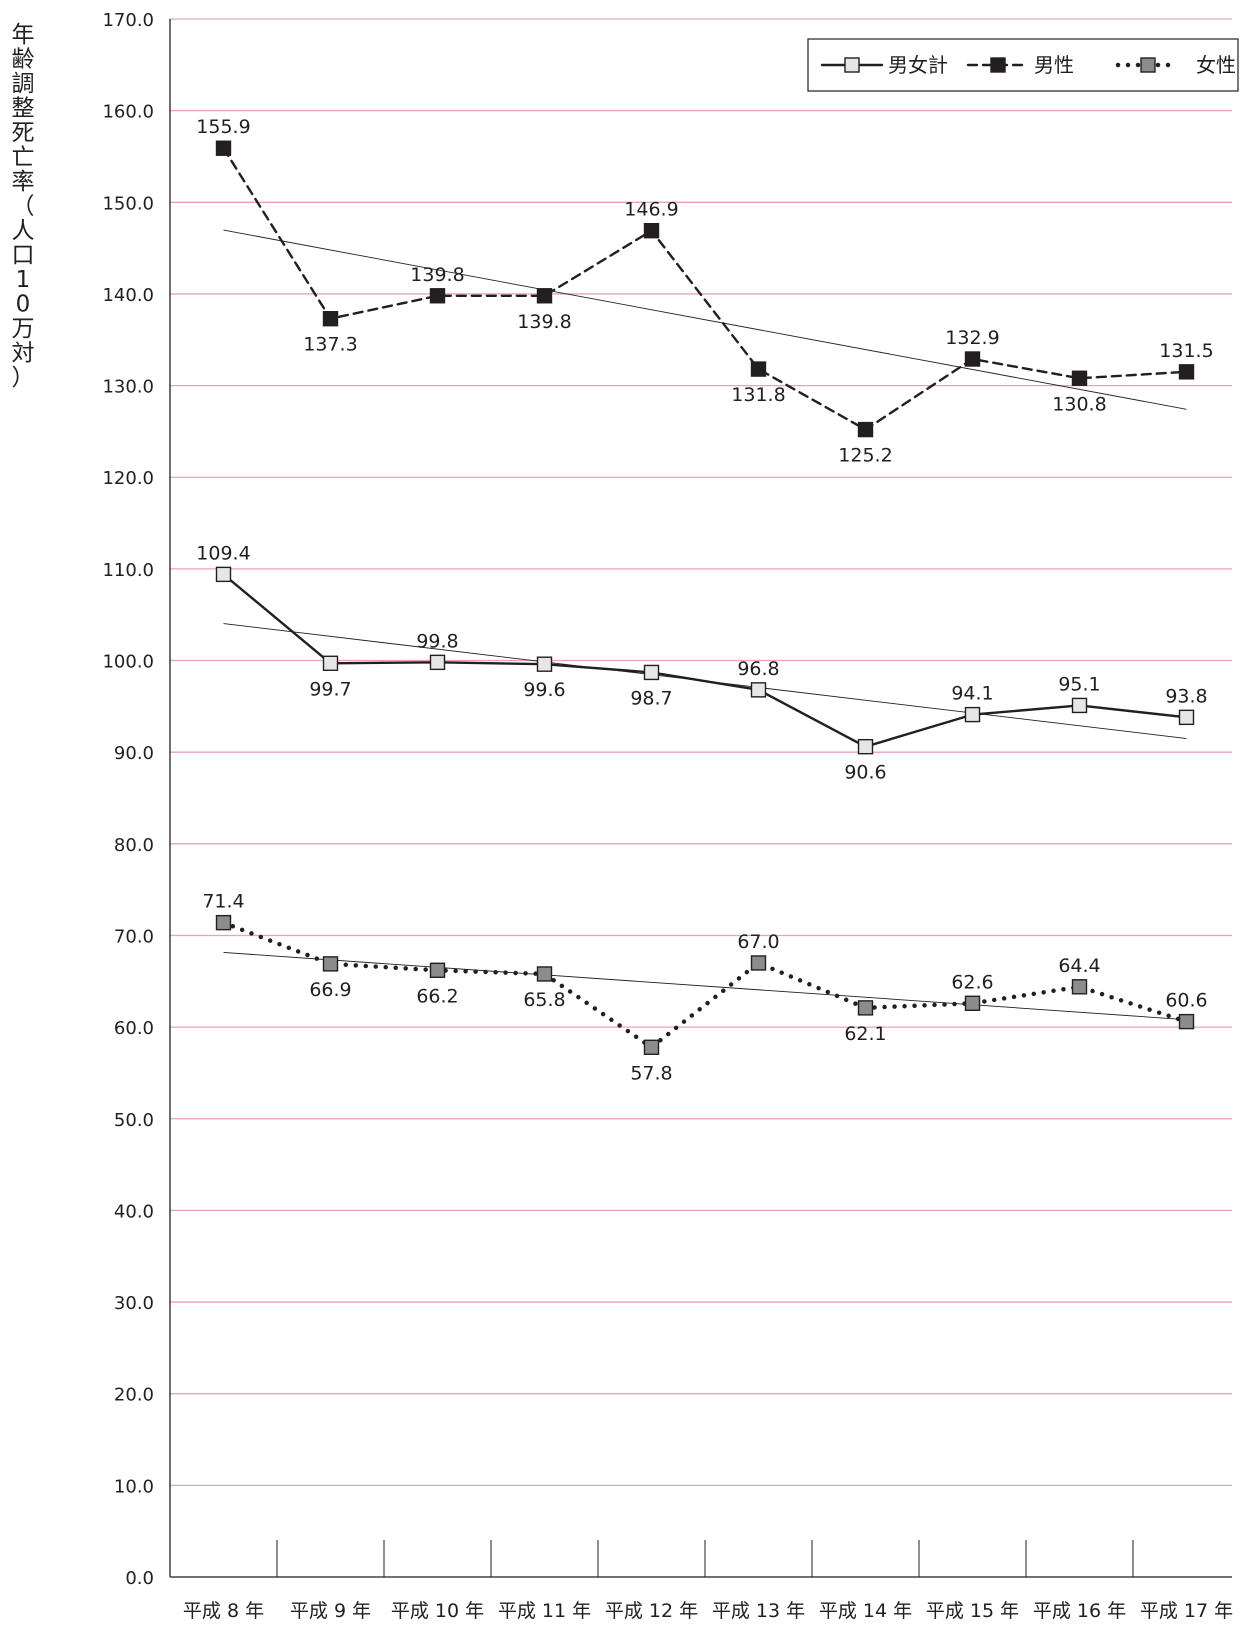 This screenshot has width=1240, height=1631. What do you see at coordinates (1079, 404) in the screenshot?
I see `data-label: 130.8` at bounding box center [1079, 404].